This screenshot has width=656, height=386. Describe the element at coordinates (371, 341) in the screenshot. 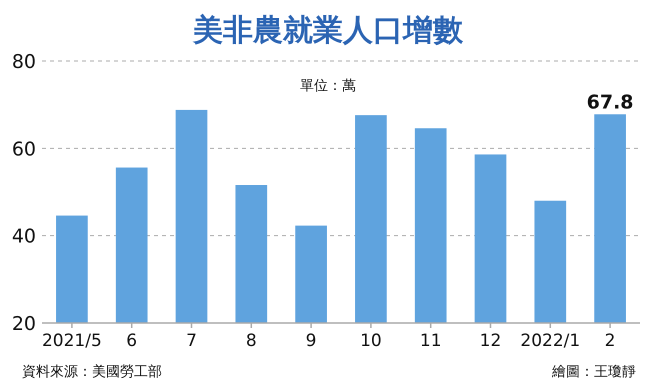

I see `x-tick-label: 10` at that location.